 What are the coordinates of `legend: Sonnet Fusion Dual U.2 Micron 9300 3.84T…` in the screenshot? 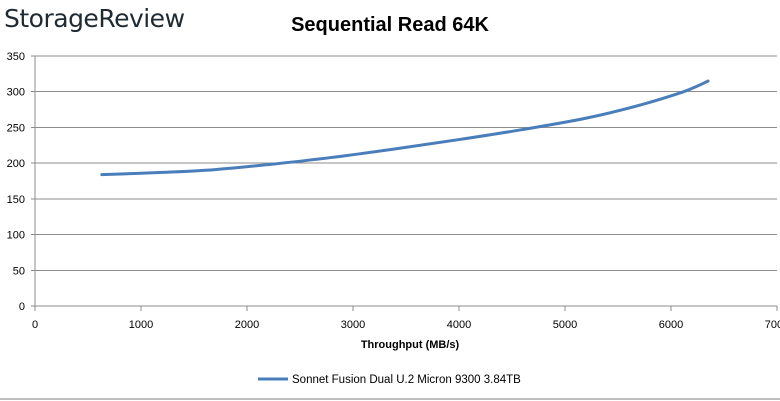 It's located at (389, 380).